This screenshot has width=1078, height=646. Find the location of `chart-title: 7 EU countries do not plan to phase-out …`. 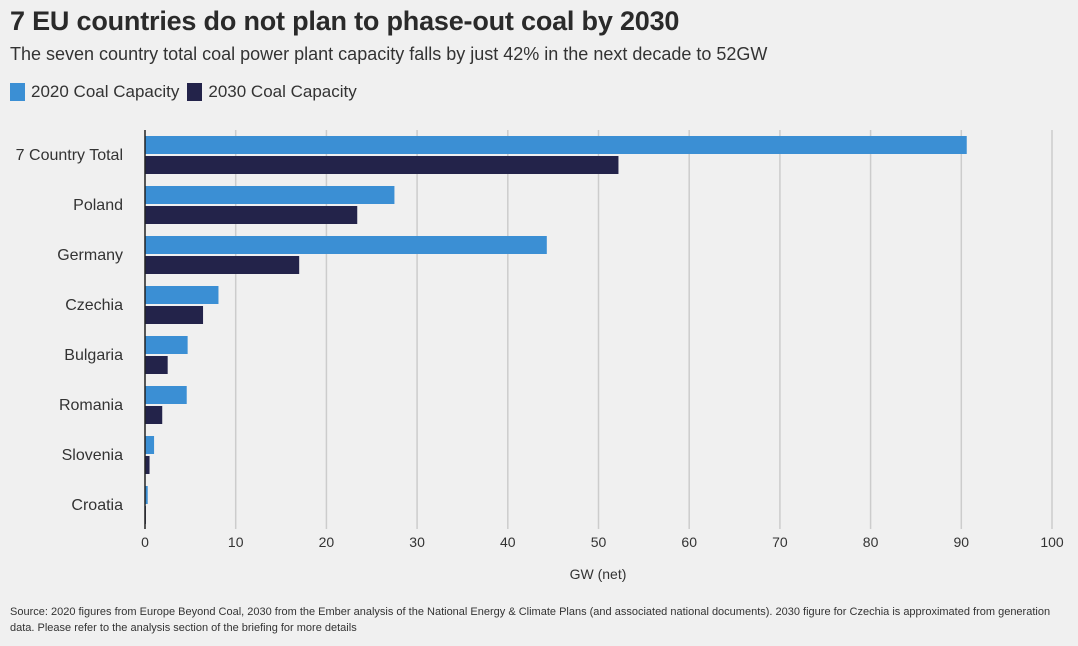

chart-title: 7 EU countries do not plan to phase-out … is located at coordinates (345, 21).